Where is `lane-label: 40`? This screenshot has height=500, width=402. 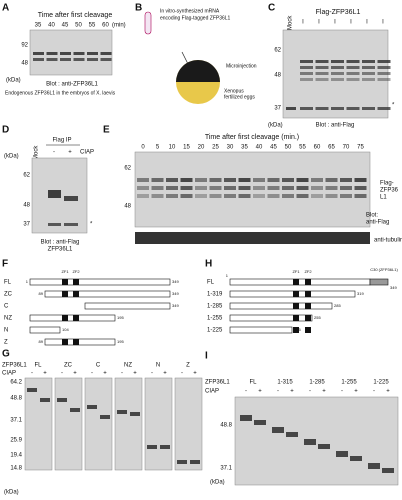
lane-label: 40 is located at coordinates (259, 148).